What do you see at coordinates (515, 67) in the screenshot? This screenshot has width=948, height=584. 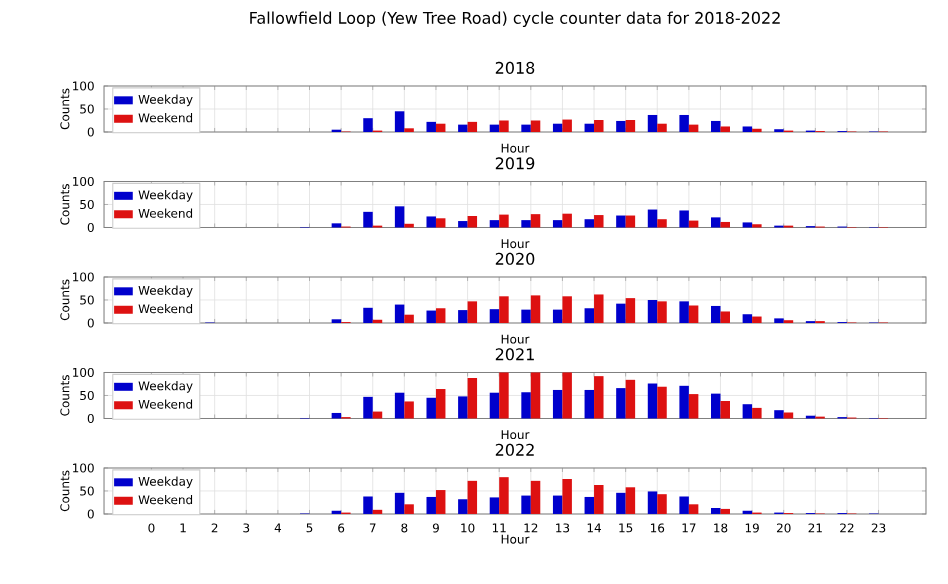 I see `chart-title: 2018` at bounding box center [515, 67].